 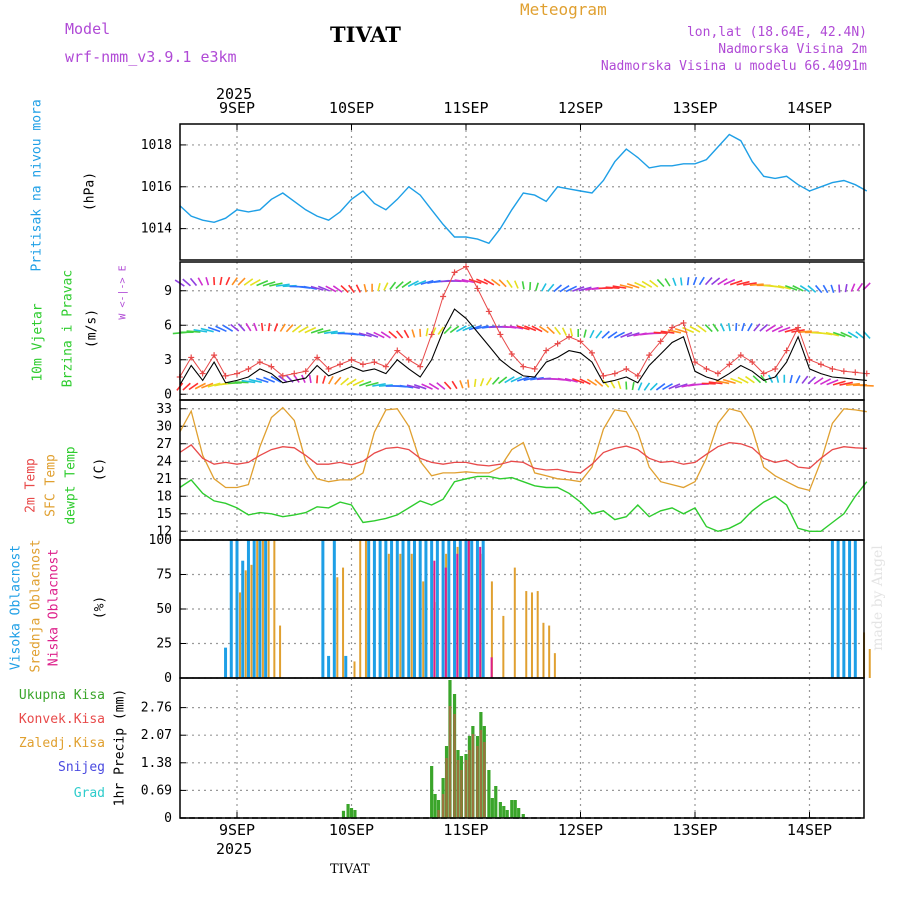 I want to click on day-label-top: 11SEP, so click(x=465, y=108).